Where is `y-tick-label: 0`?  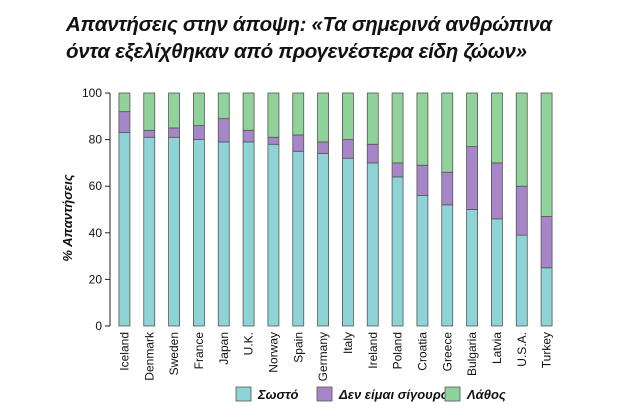 y-tick-label: 0 is located at coordinates (98, 326).